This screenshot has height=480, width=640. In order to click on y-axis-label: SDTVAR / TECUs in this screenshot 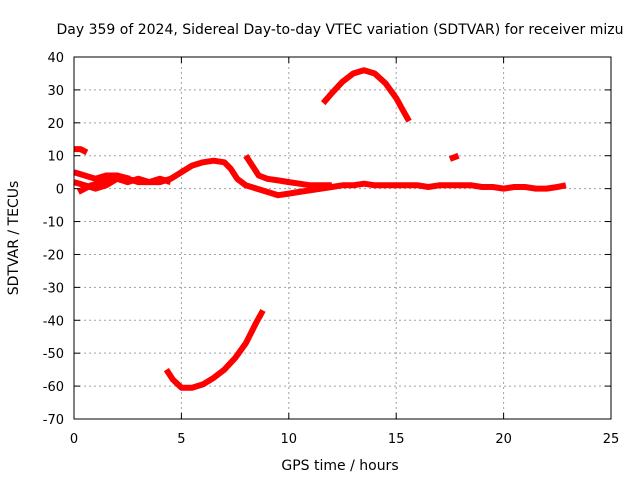, I will do `click(14, 238)`.